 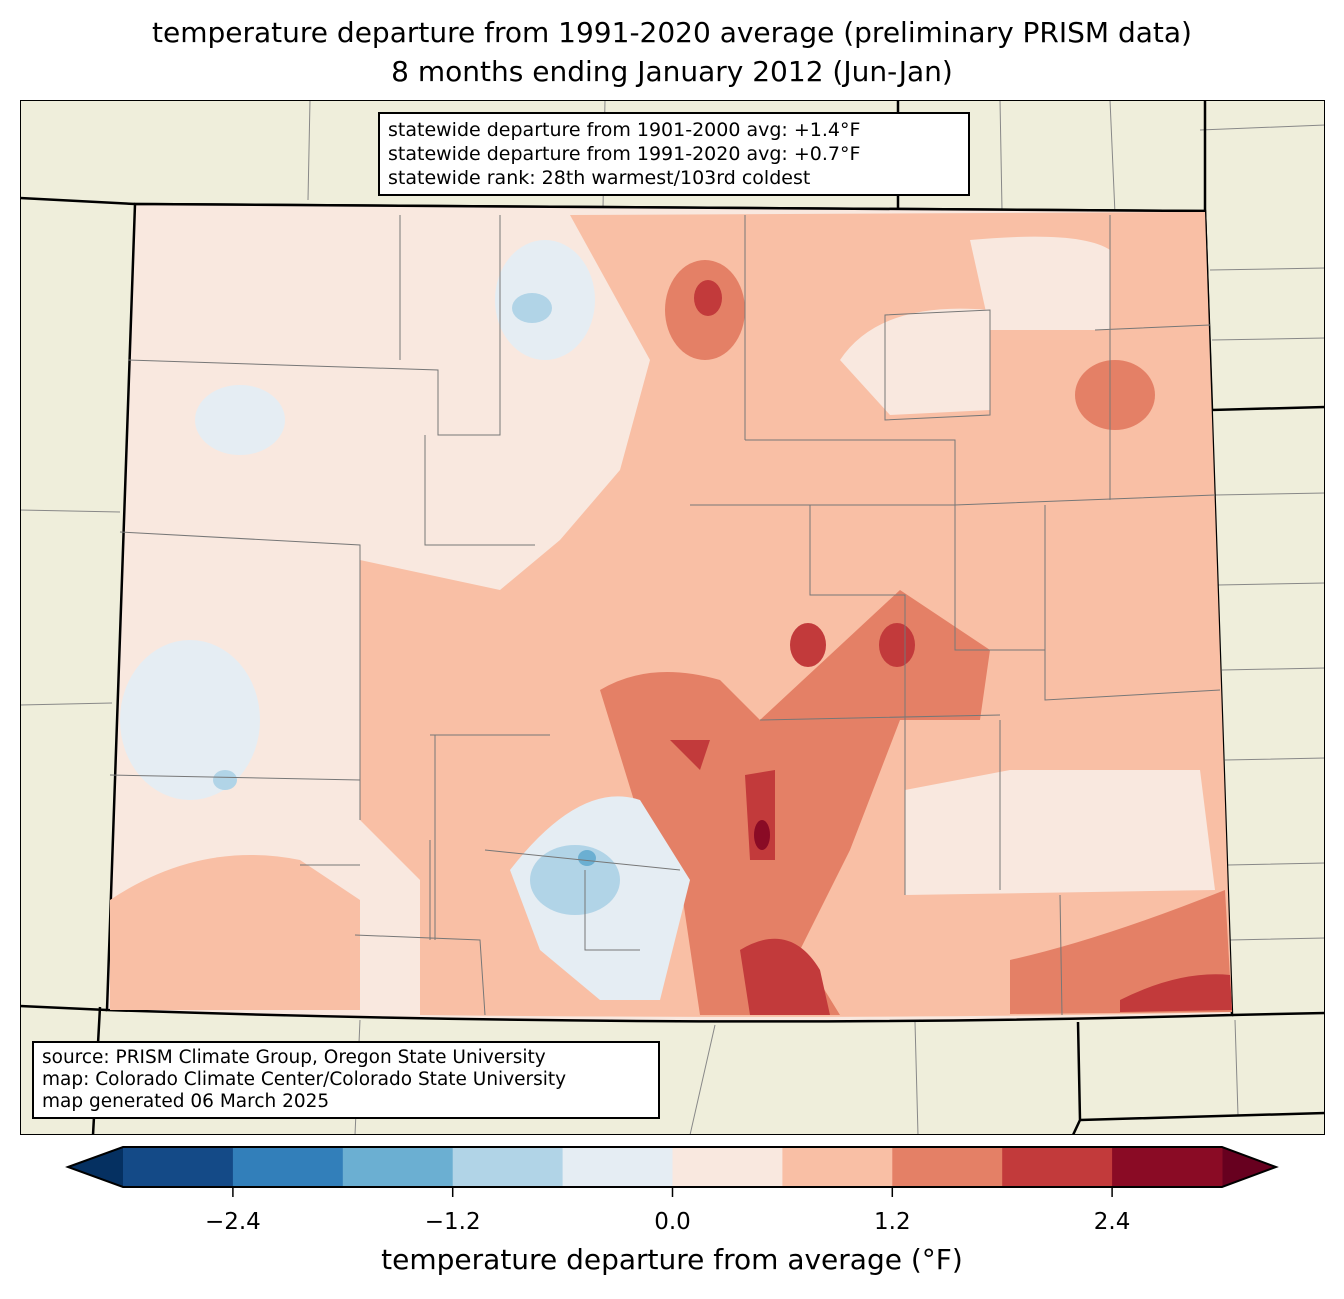 What do you see at coordinates (672, 1190) in the screenshot?
I see `colorbar: −2.4 −1.2 0.0 1.2 2.4` at bounding box center [672, 1190].